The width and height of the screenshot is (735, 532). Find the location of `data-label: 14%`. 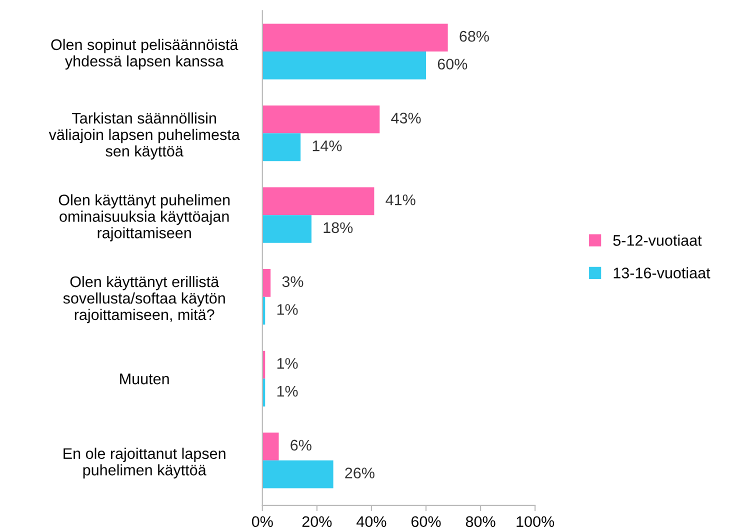

data-label: 14% is located at coordinates (327, 146).